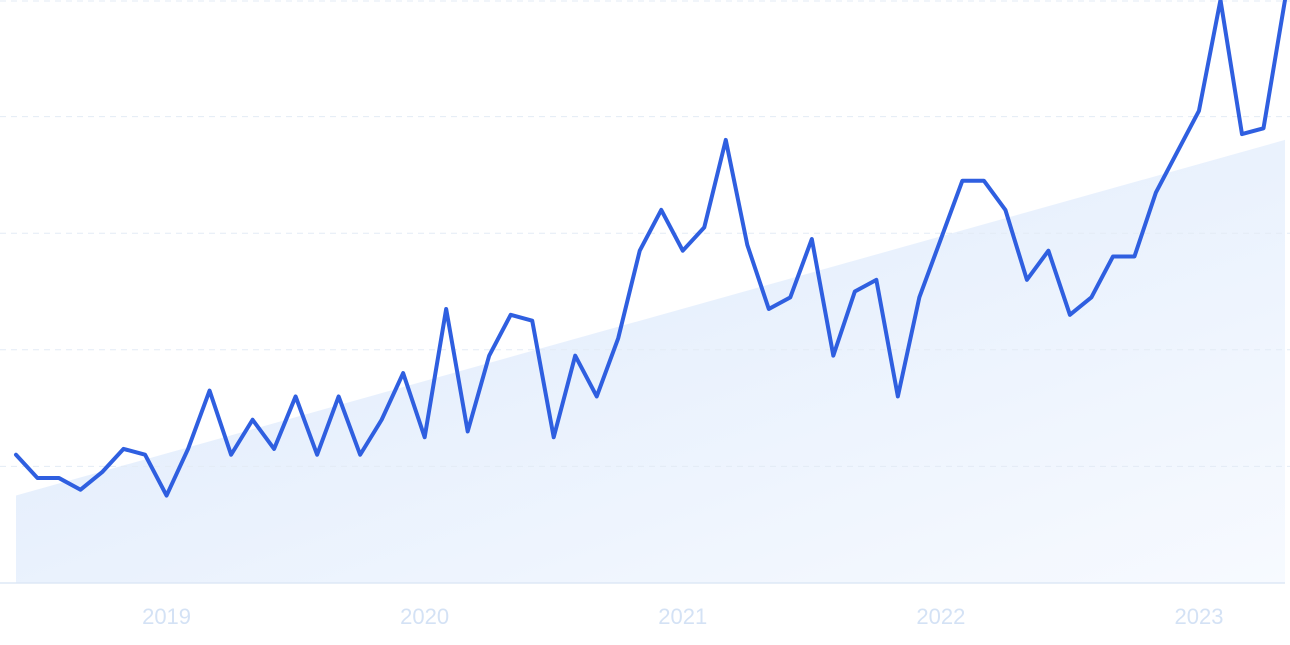 This screenshot has width=1290, height=645. What do you see at coordinates (424, 616) in the screenshot?
I see `x-tick-label: 2020` at bounding box center [424, 616].